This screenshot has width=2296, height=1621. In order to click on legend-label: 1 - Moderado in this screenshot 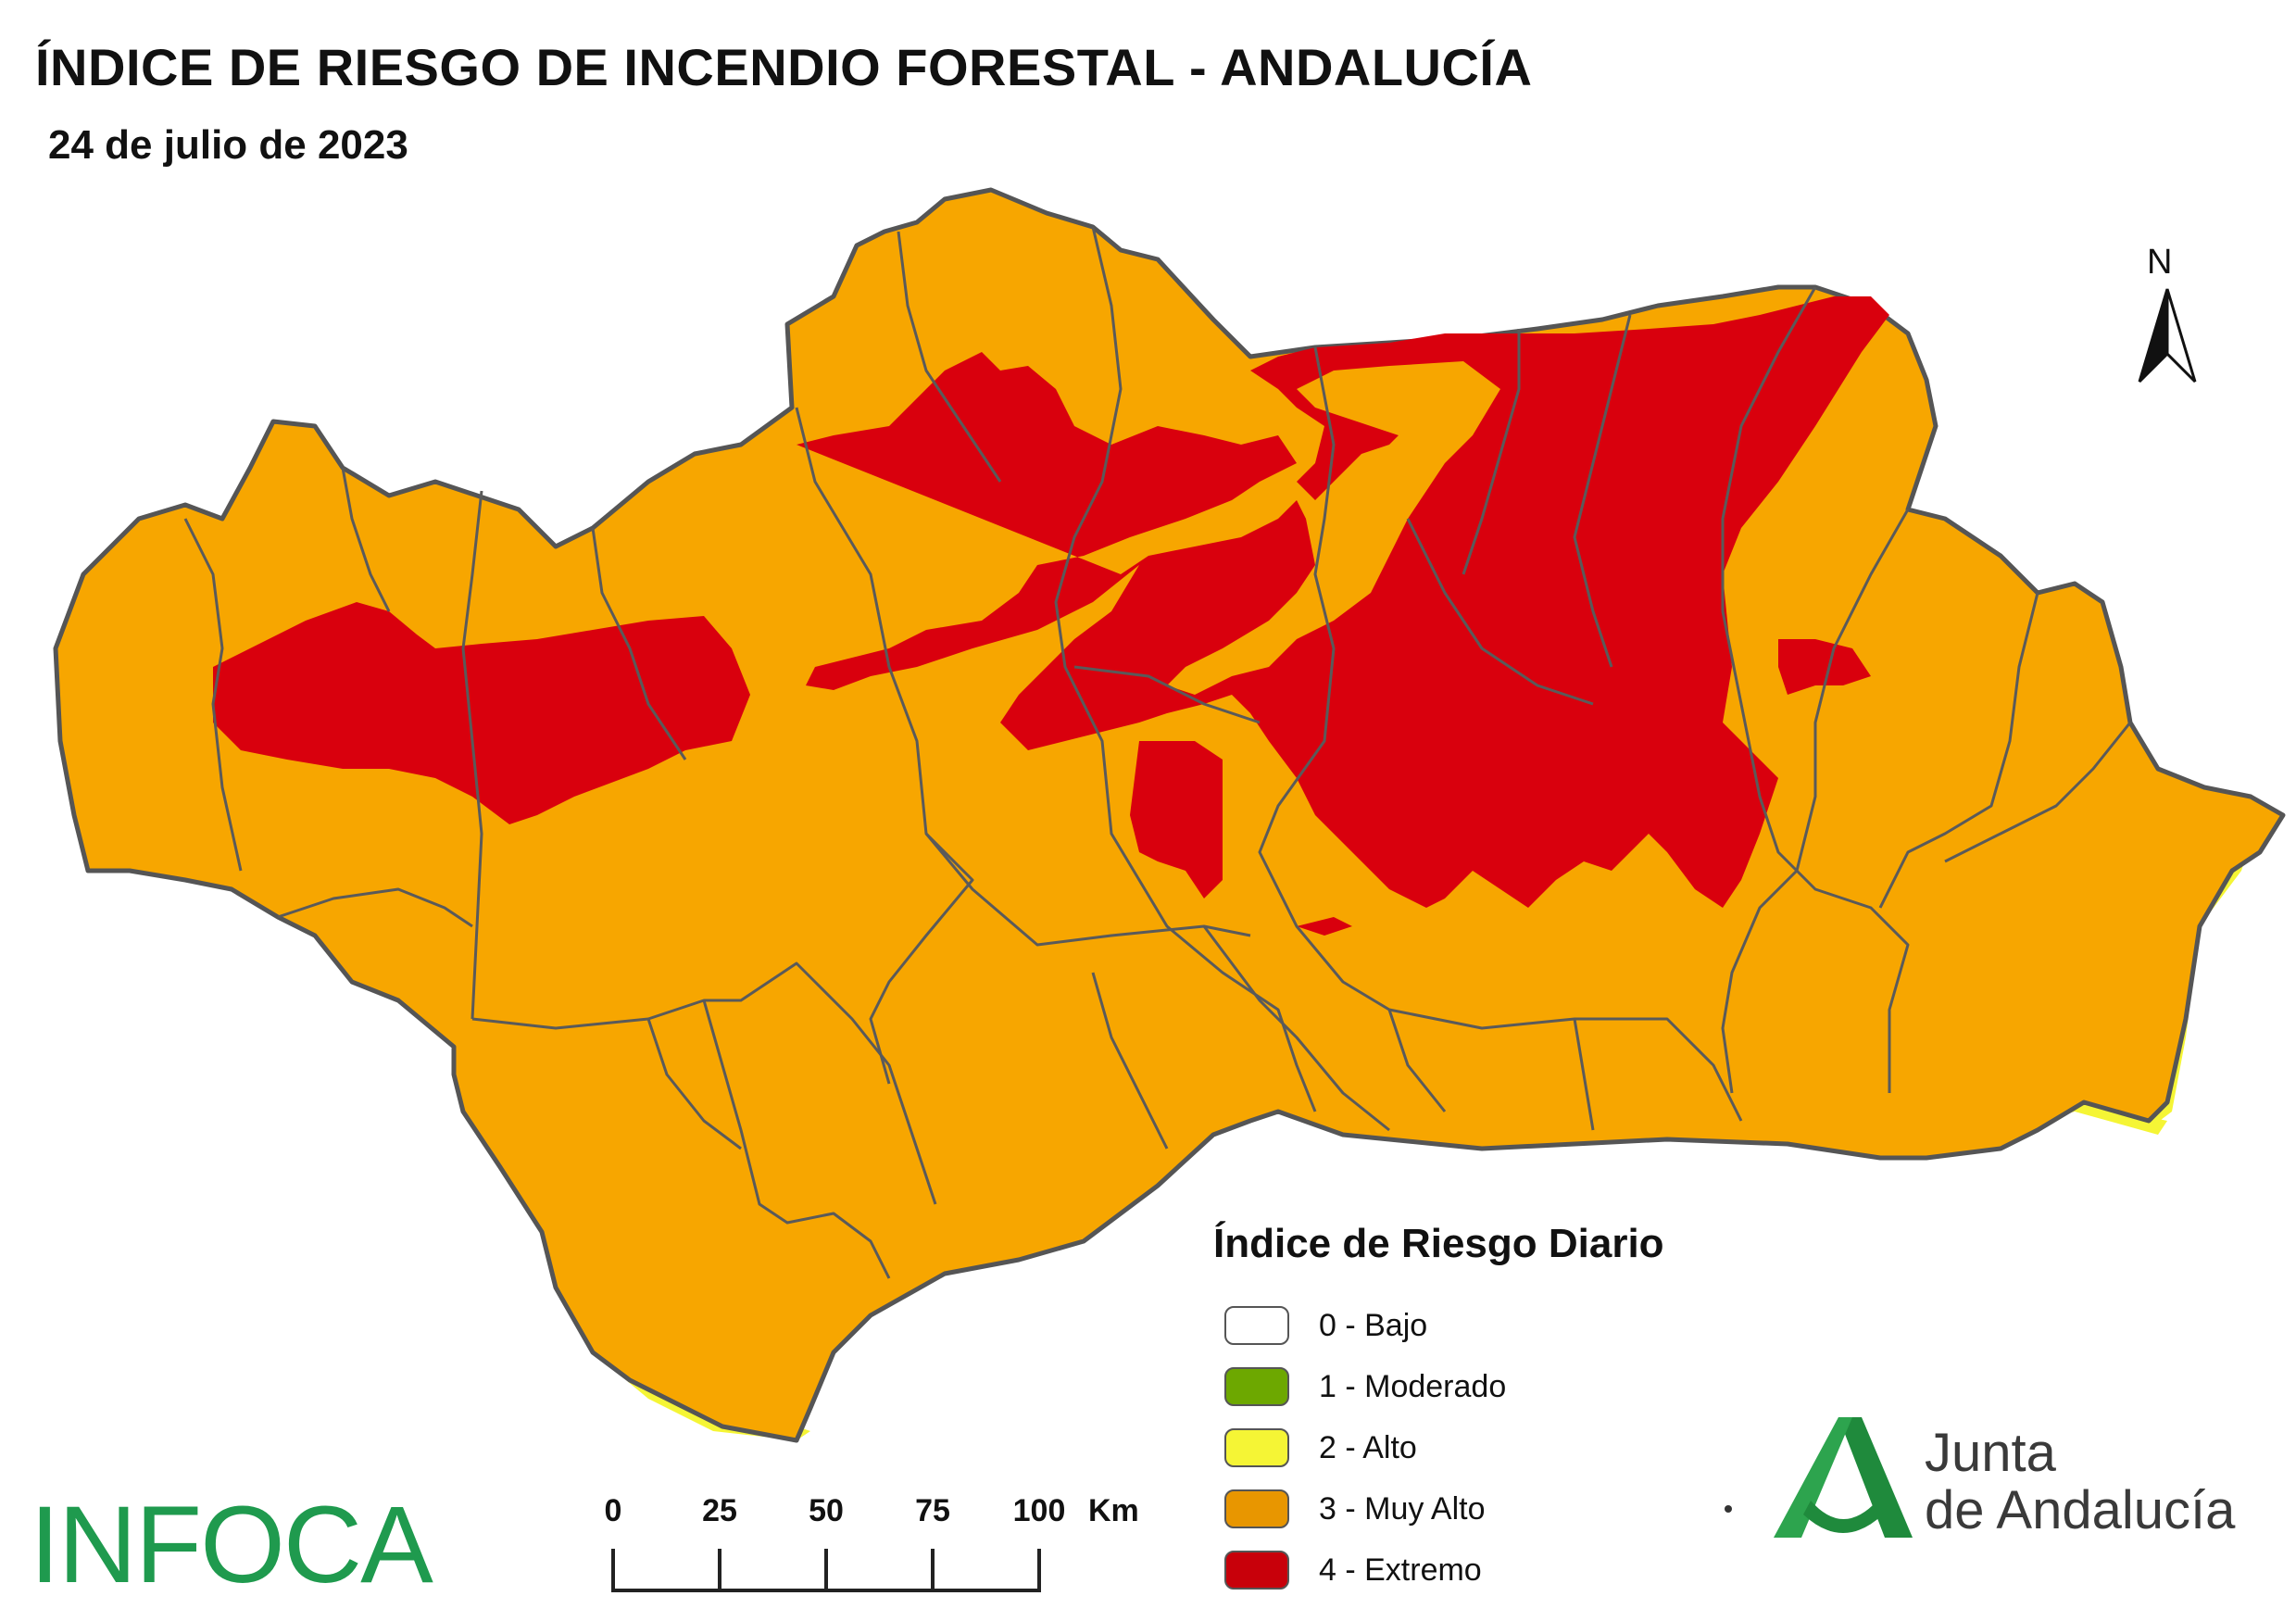, I will do `click(1413, 1386)`.